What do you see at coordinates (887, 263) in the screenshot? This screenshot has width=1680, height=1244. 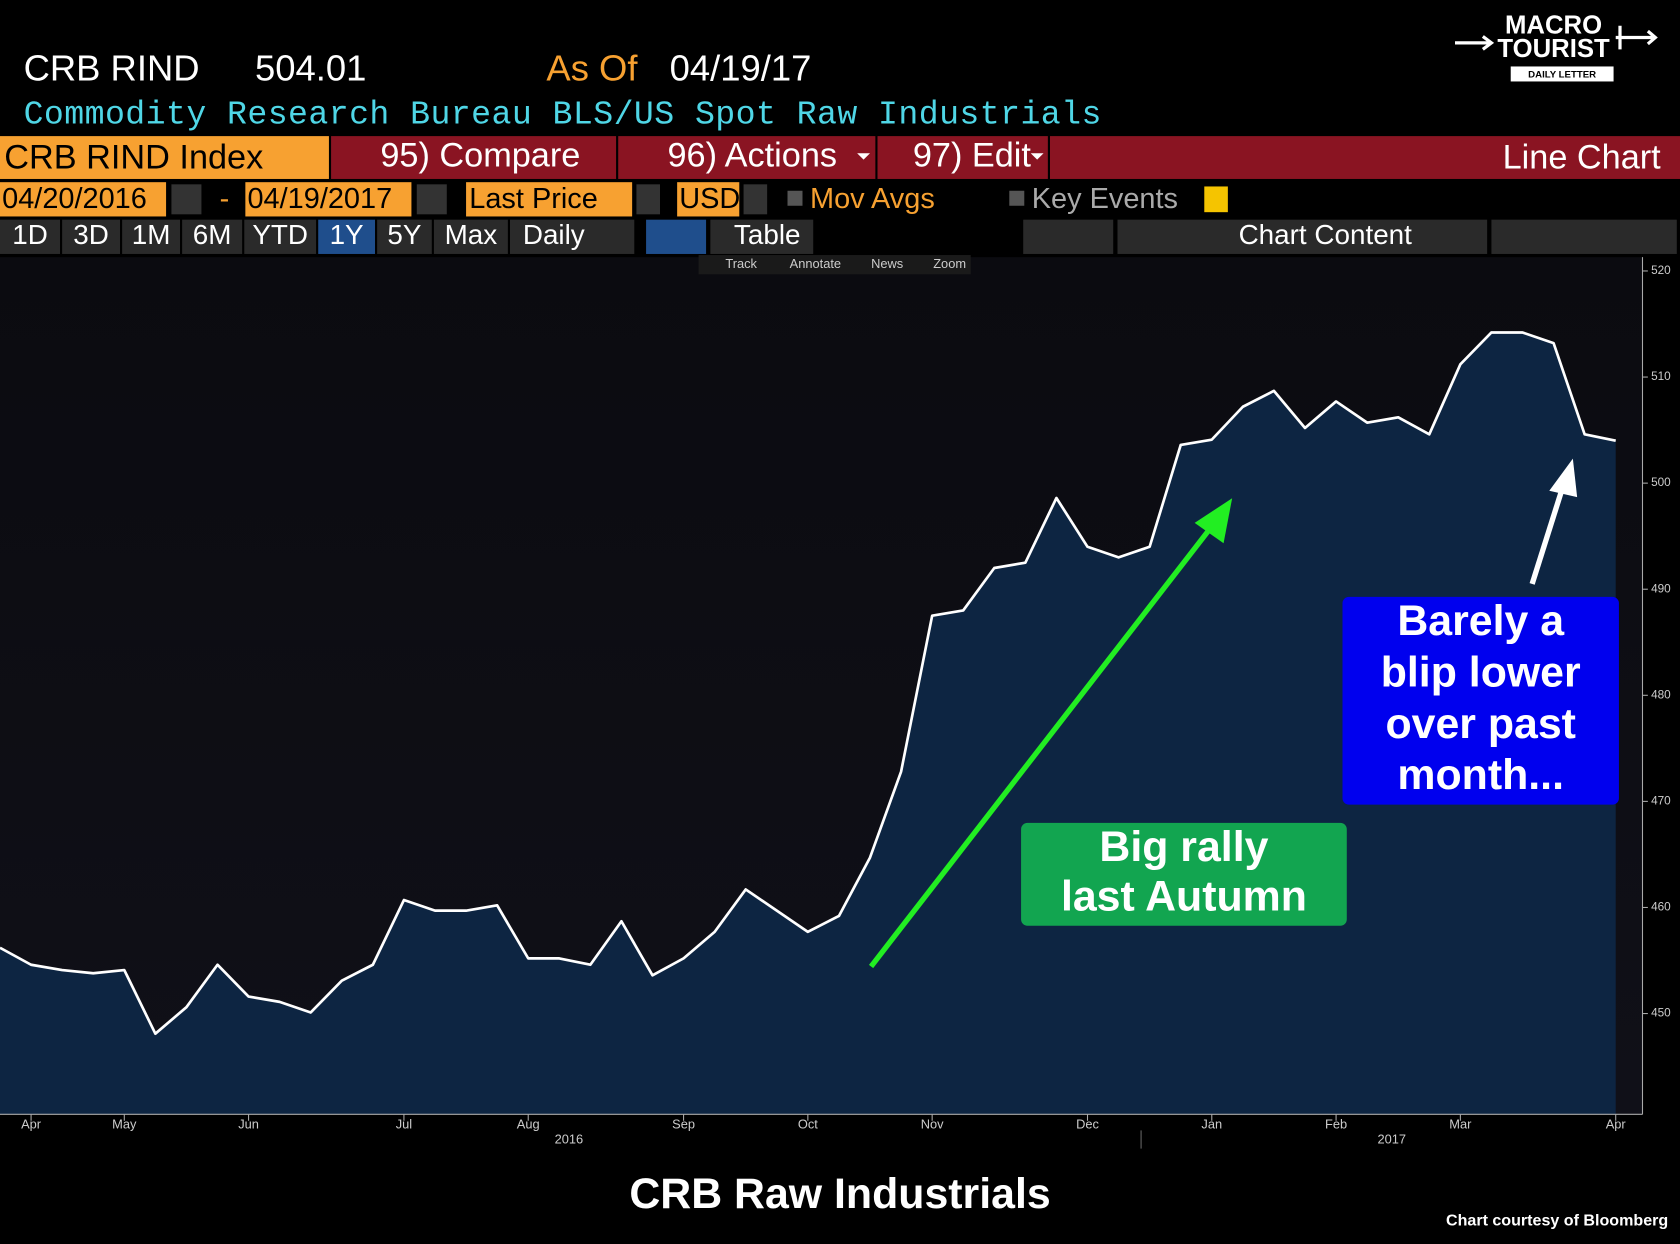 I see `tool-label: News` at bounding box center [887, 263].